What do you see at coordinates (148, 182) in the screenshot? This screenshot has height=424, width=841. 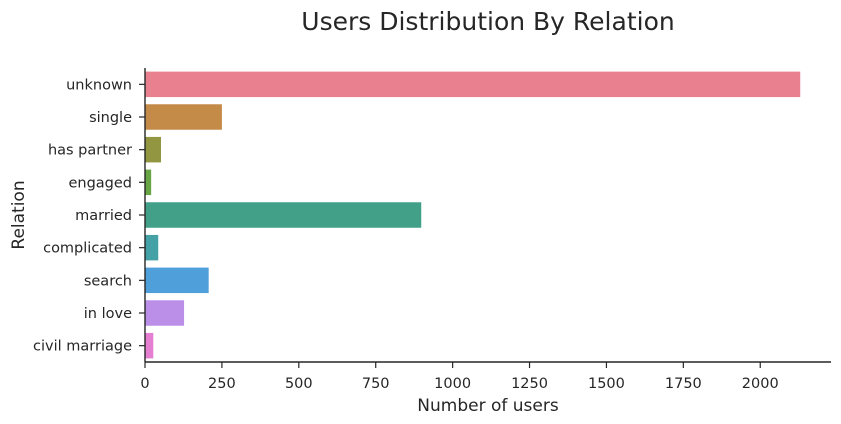 I see `bar-engaged` at bounding box center [148, 182].